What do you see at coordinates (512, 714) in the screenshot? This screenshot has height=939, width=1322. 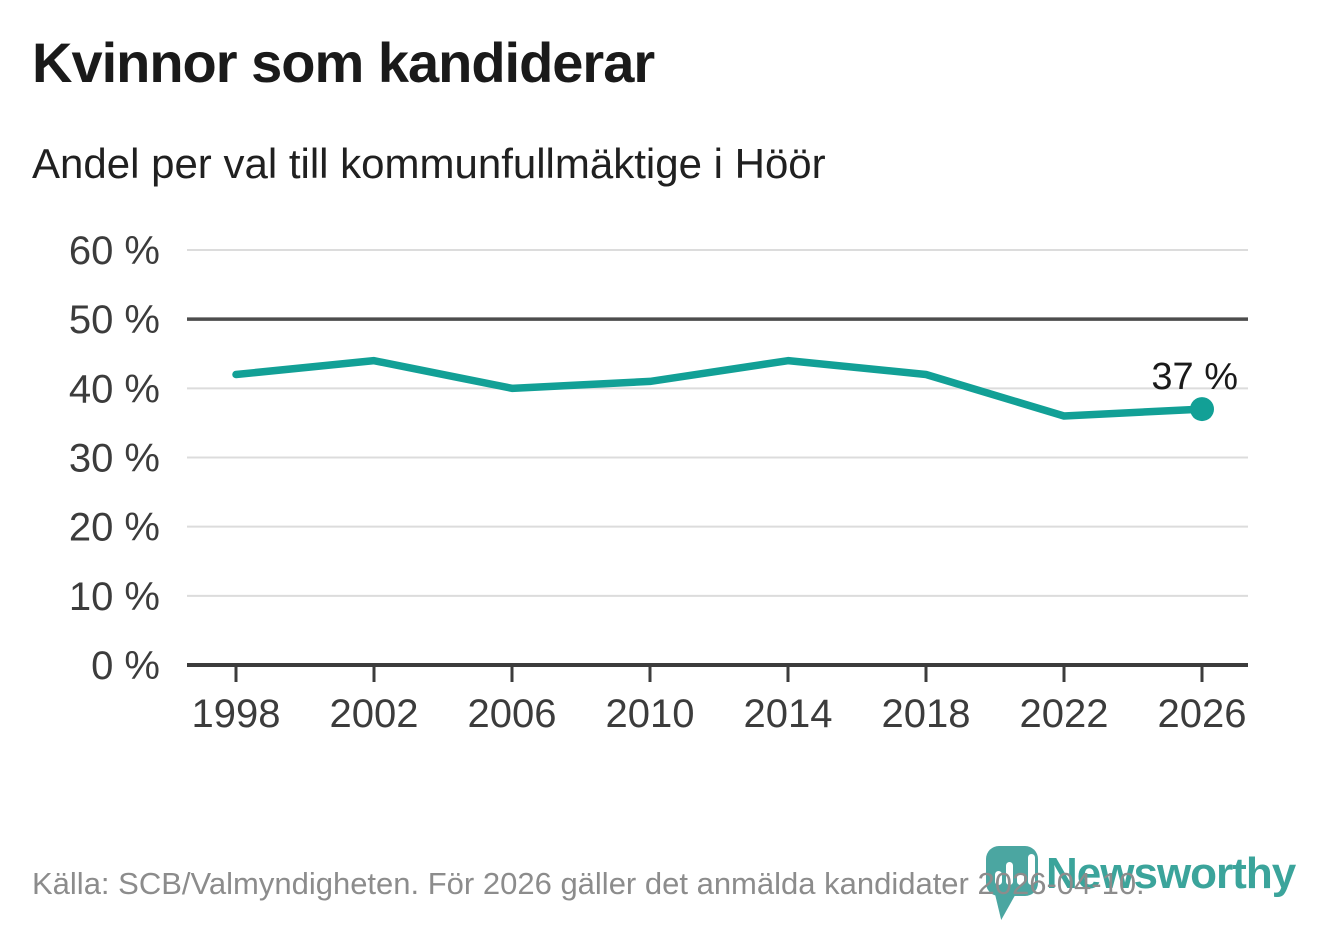 I see `x-tick-label-2006: 2006` at bounding box center [512, 714].